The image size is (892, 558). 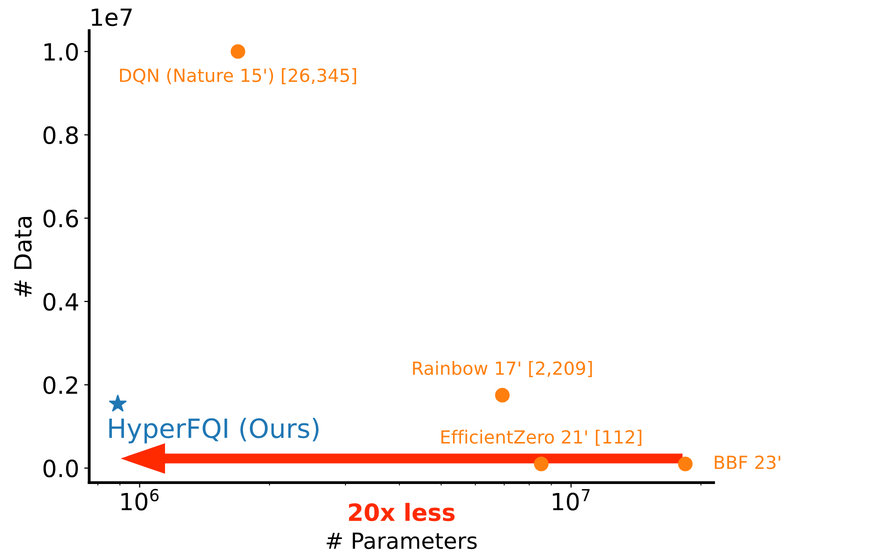 I want to click on text: 20x less, so click(x=402, y=512).